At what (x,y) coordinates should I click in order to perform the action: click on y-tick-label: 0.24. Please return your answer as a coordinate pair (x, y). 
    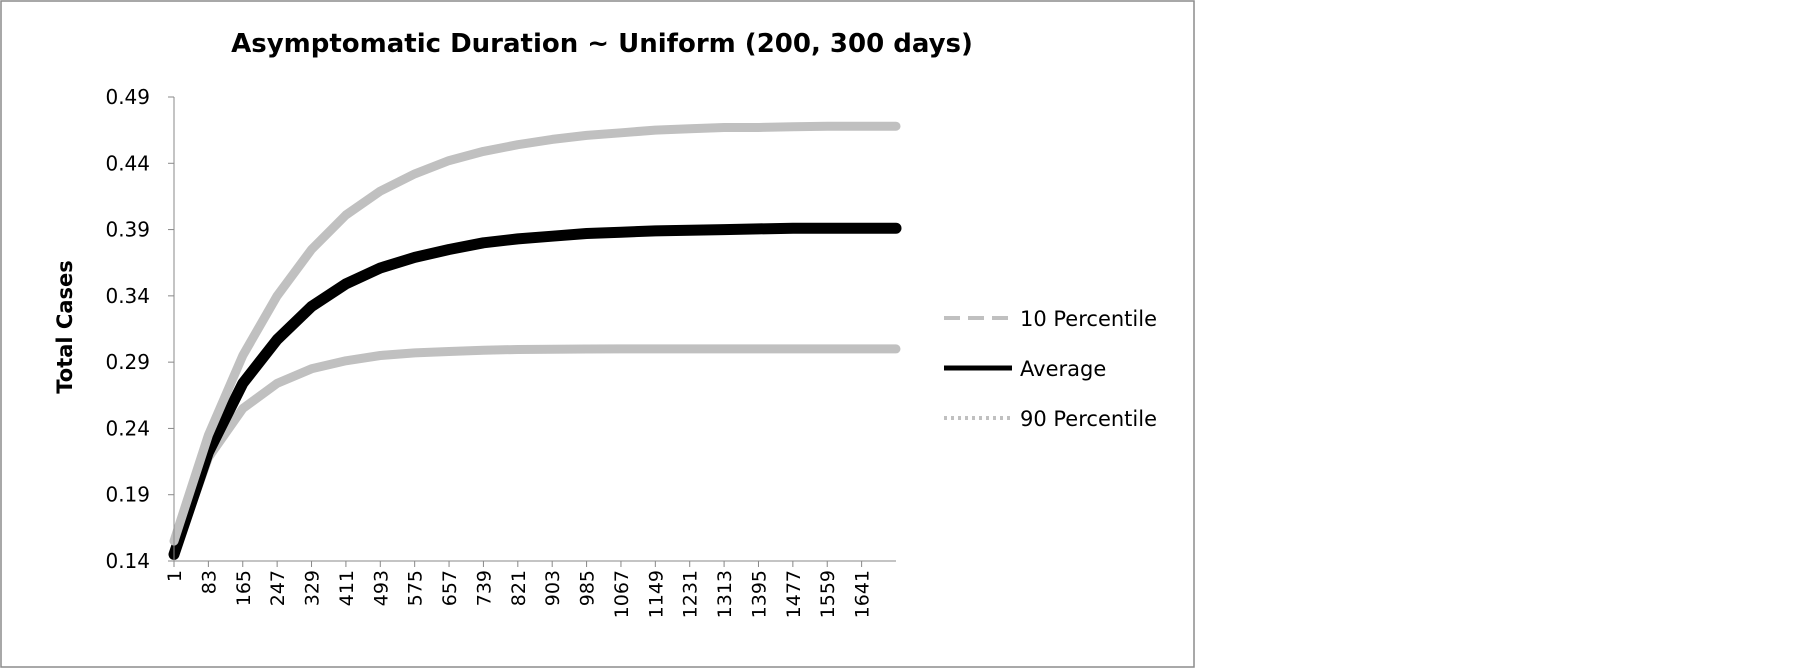
    Looking at the image, I should click on (127, 428).